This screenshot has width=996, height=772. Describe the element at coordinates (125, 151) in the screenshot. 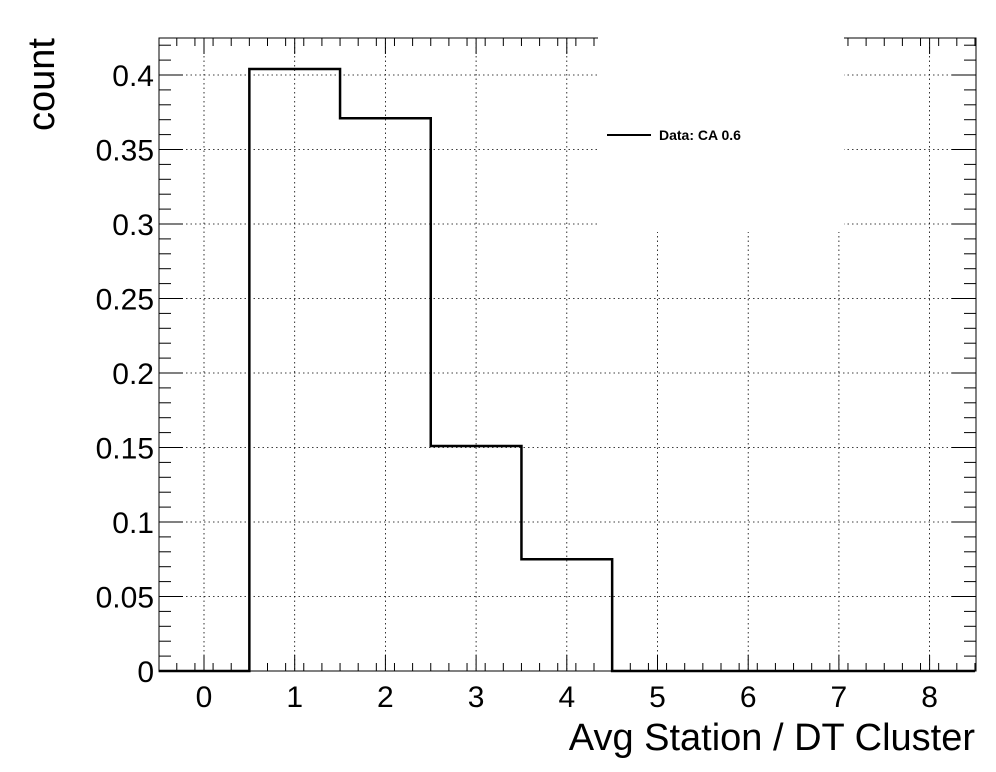

I see `y-tick-label: 0.35` at that location.